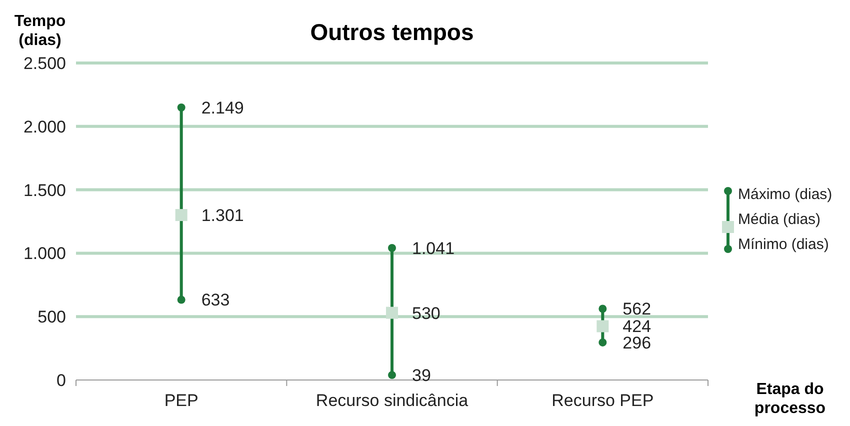  I want to click on y-tick-label: 1.000, so click(44, 254).